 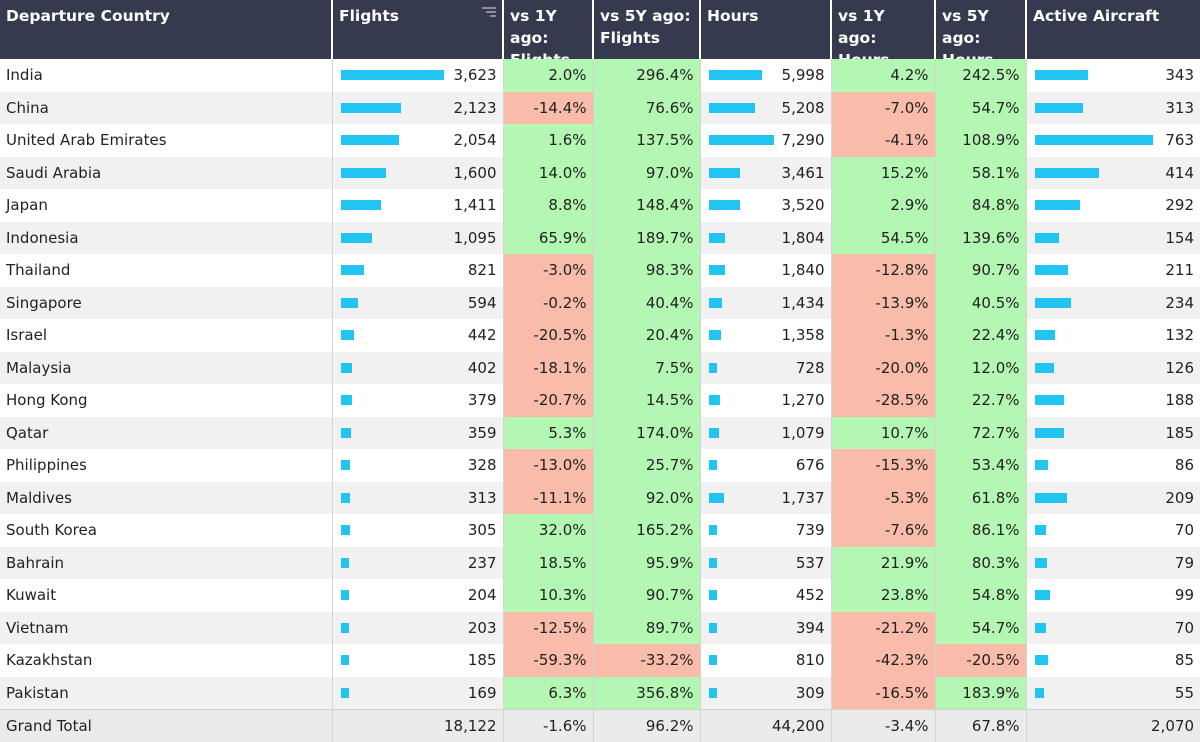 What do you see at coordinates (489, 13) in the screenshot?
I see `sort-lines-icon` at bounding box center [489, 13].